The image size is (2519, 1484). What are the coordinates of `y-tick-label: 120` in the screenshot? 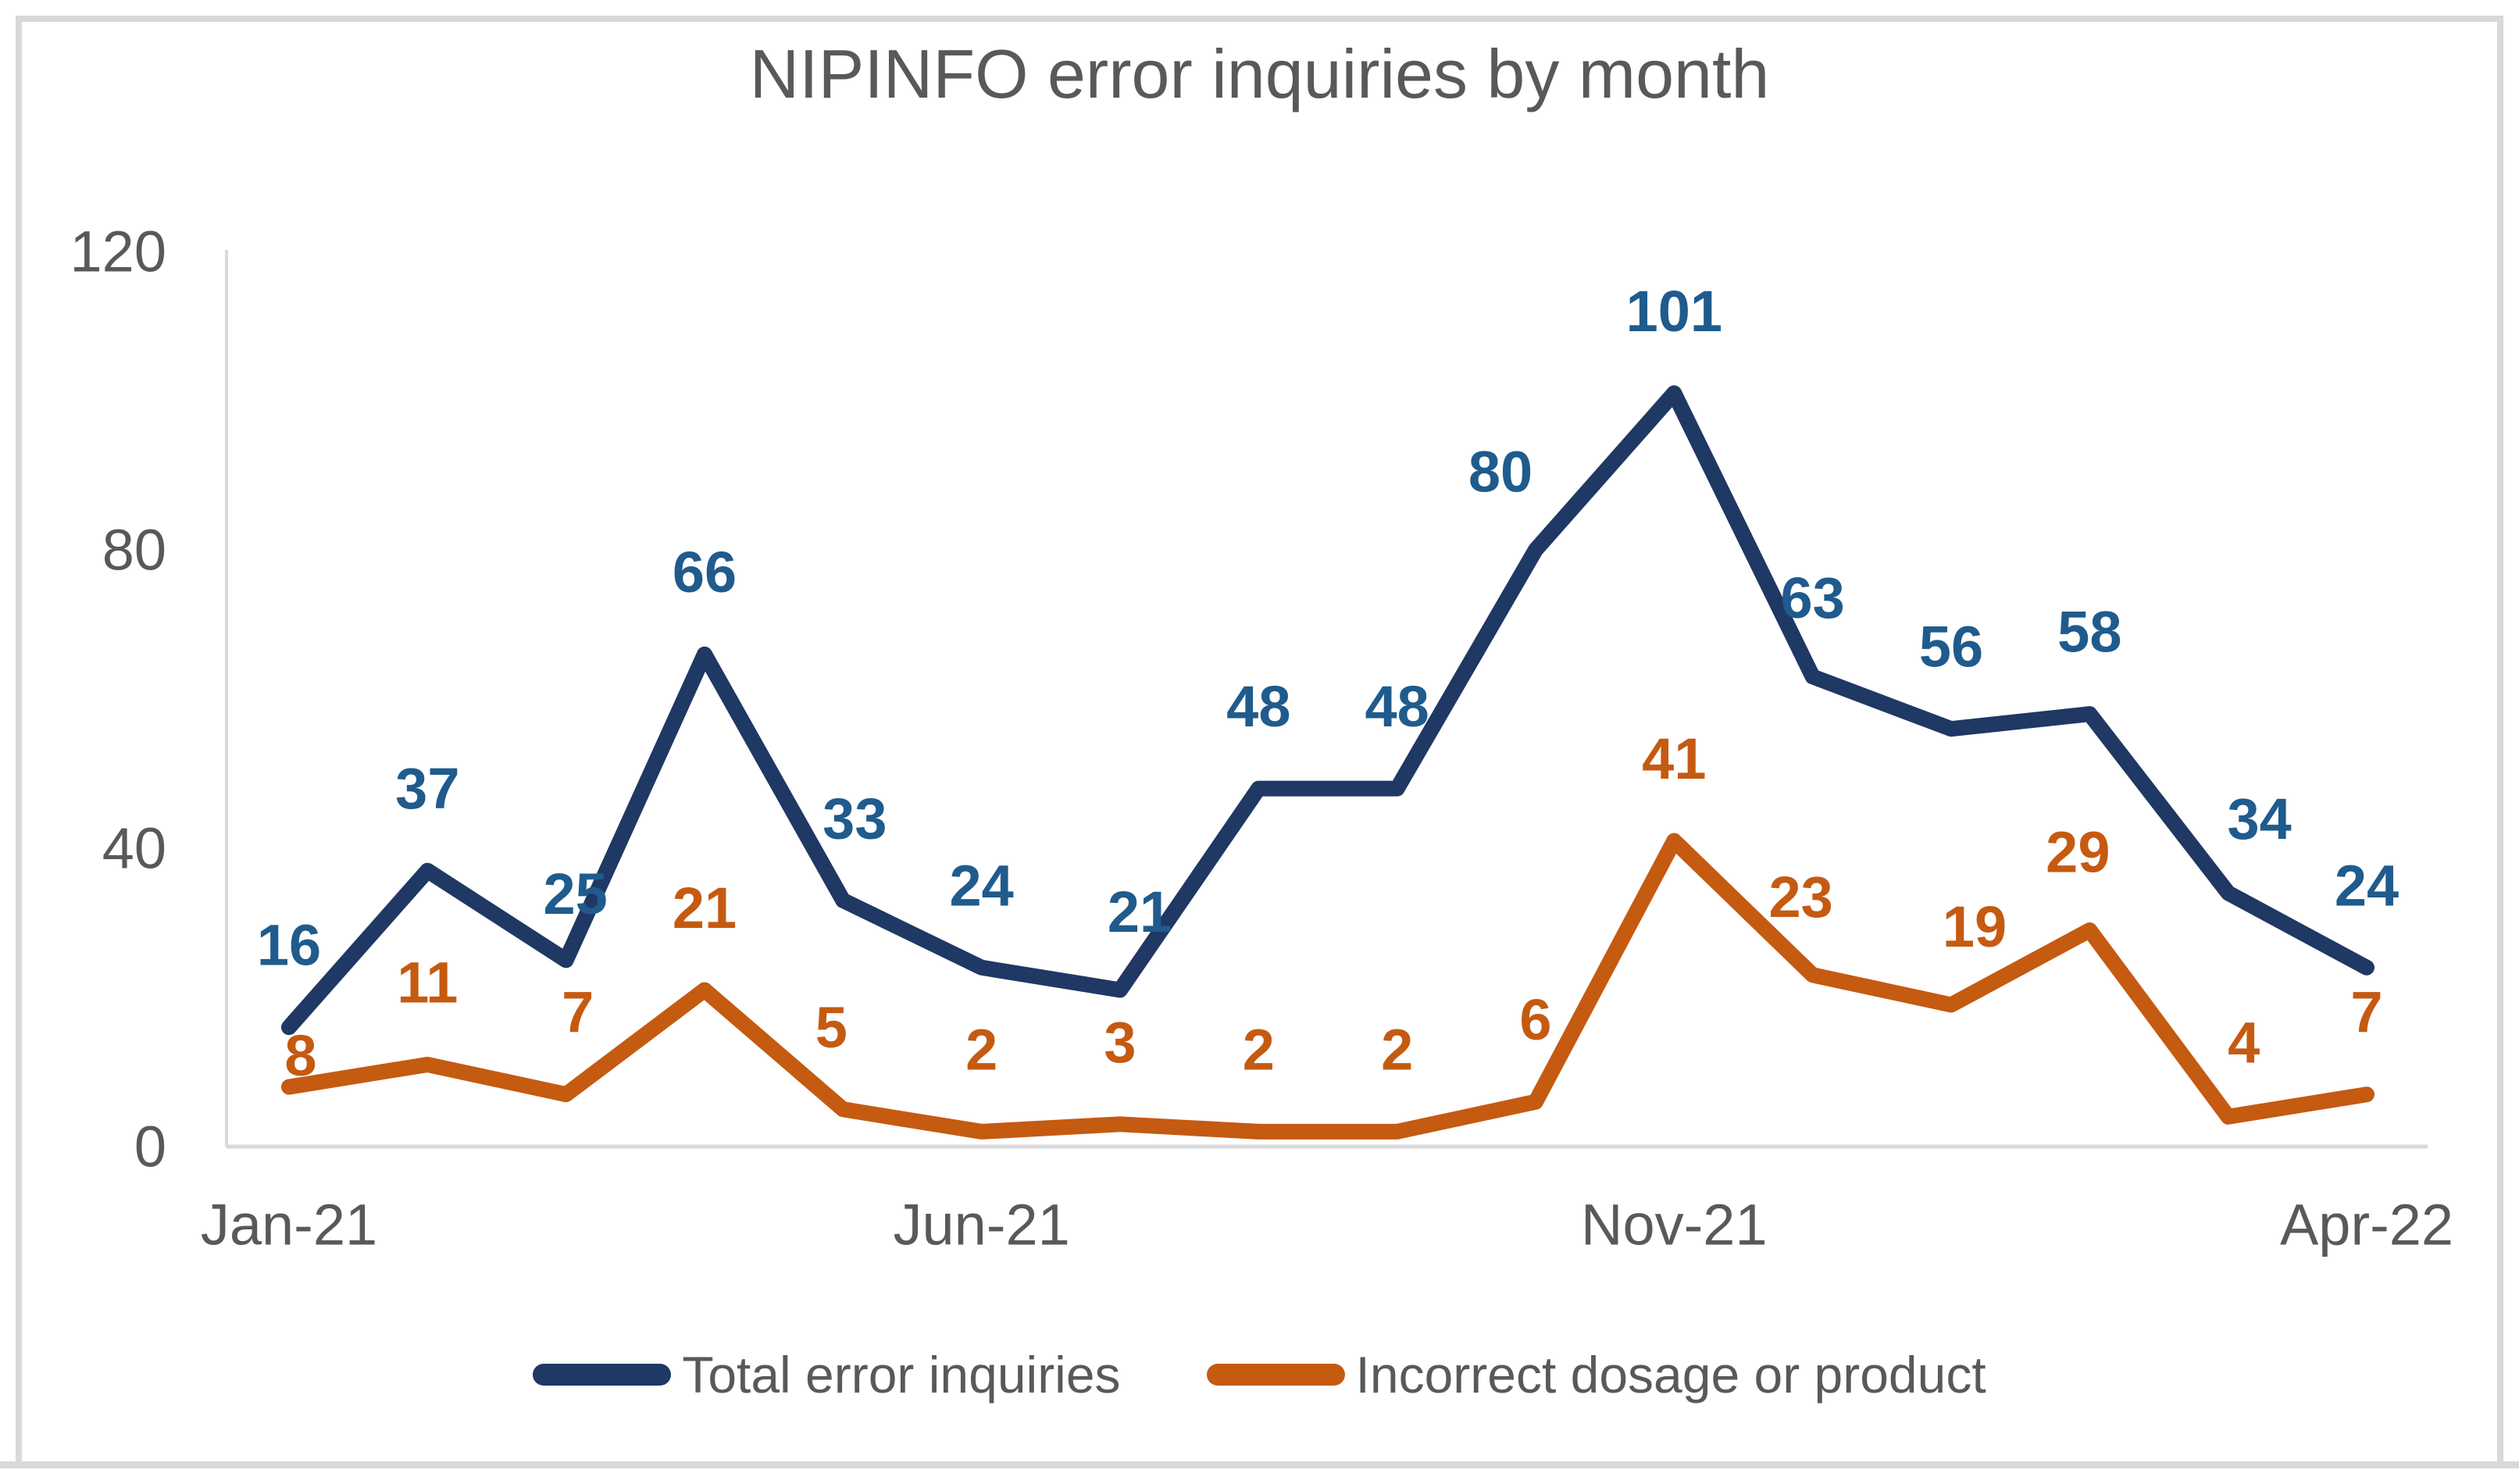 It's located at (118, 251).